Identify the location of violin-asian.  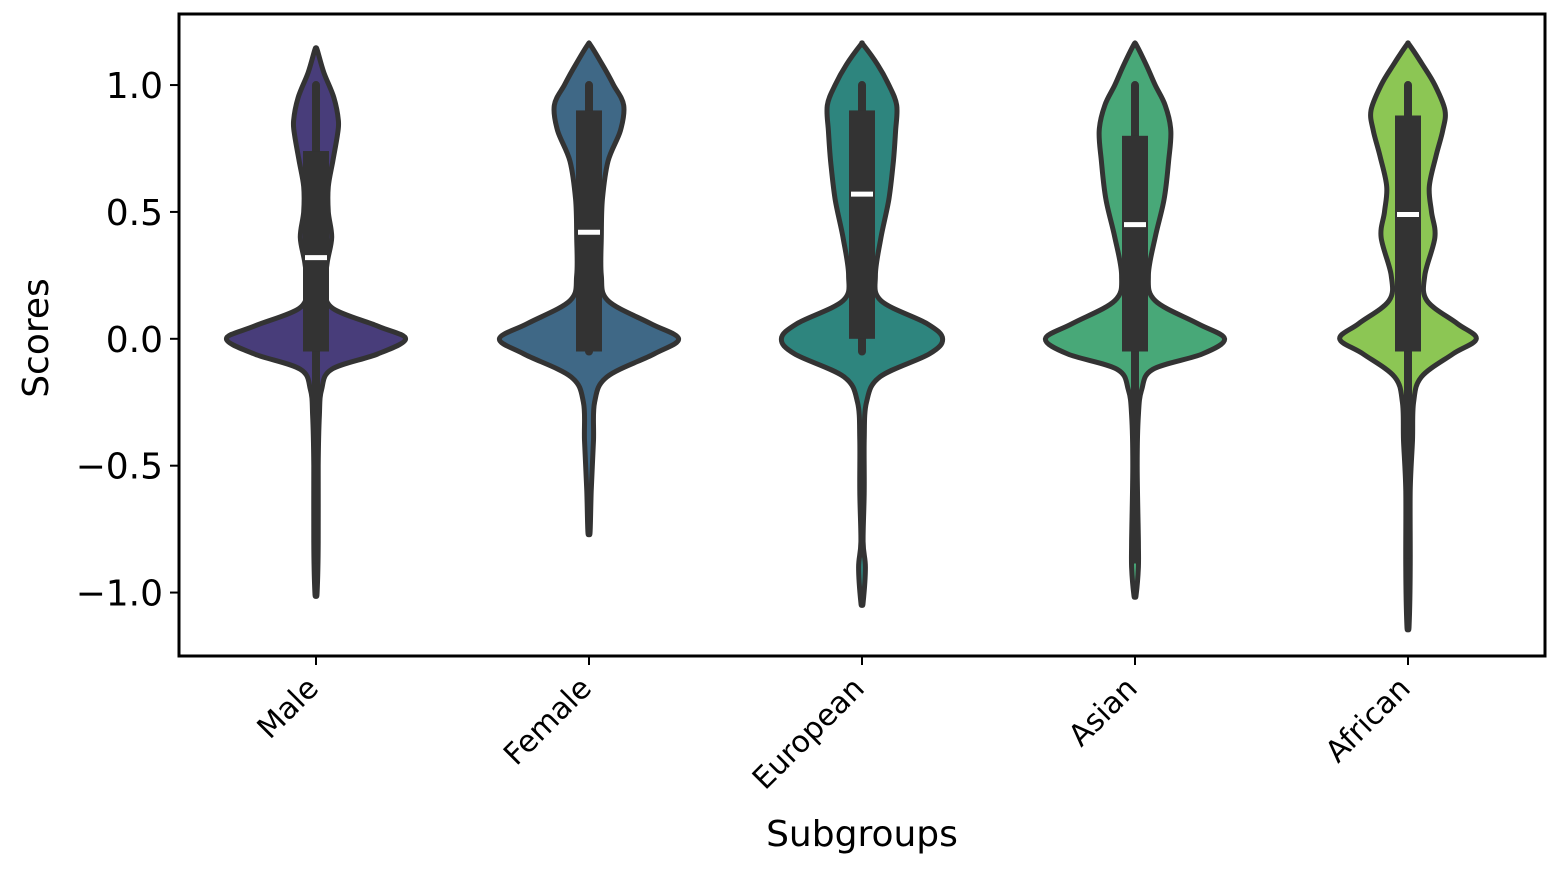
(1135, 320).